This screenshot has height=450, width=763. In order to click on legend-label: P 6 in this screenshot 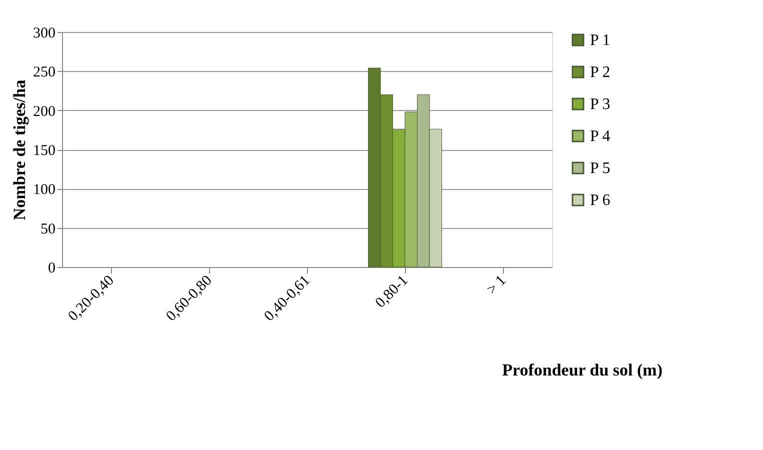, I will do `click(600, 200)`.